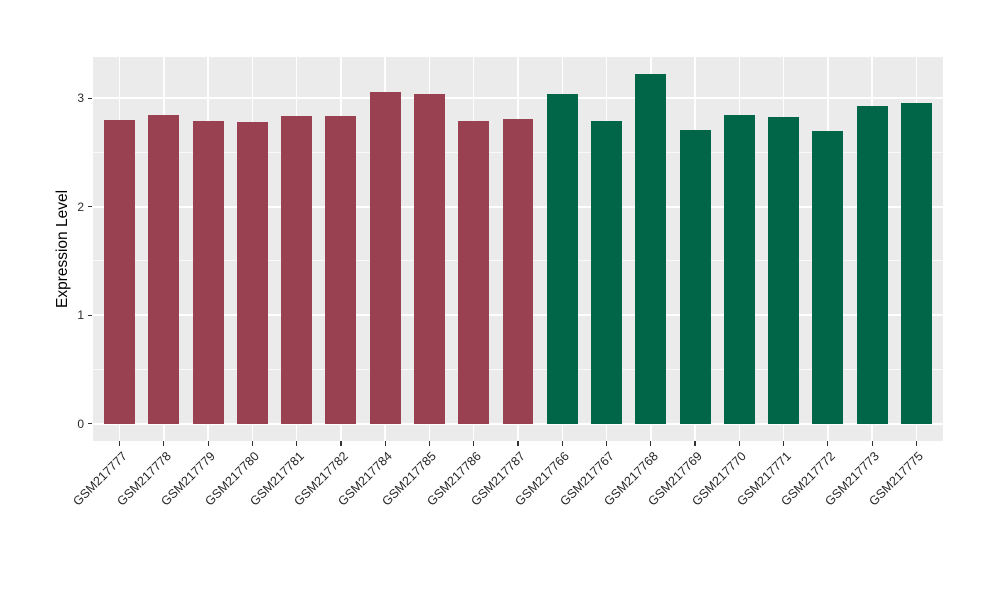 The image size is (1000, 614). I want to click on x-tick-label: GSM217782, so click(321, 479).